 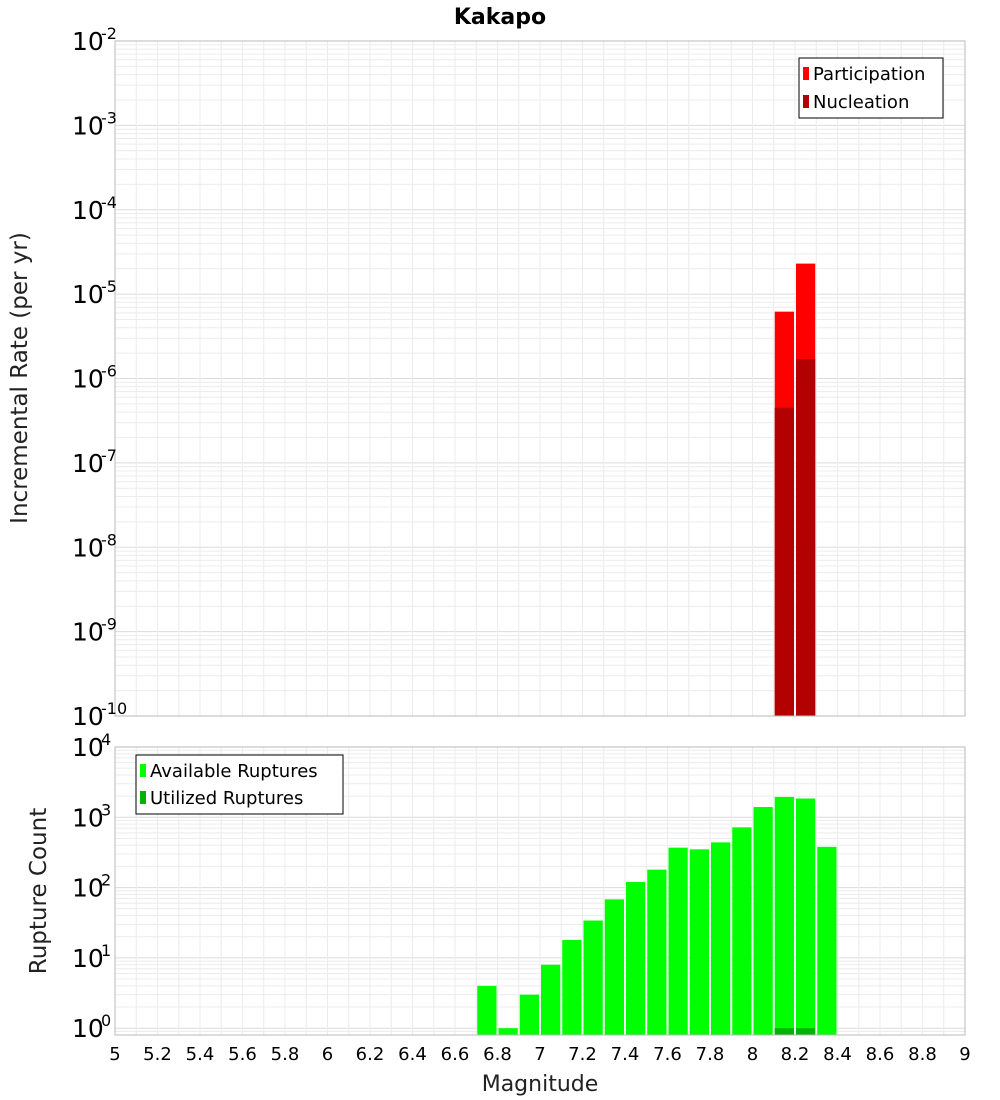 I want to click on bottom-y-tick: 10⁴, so click(x=91, y=746).